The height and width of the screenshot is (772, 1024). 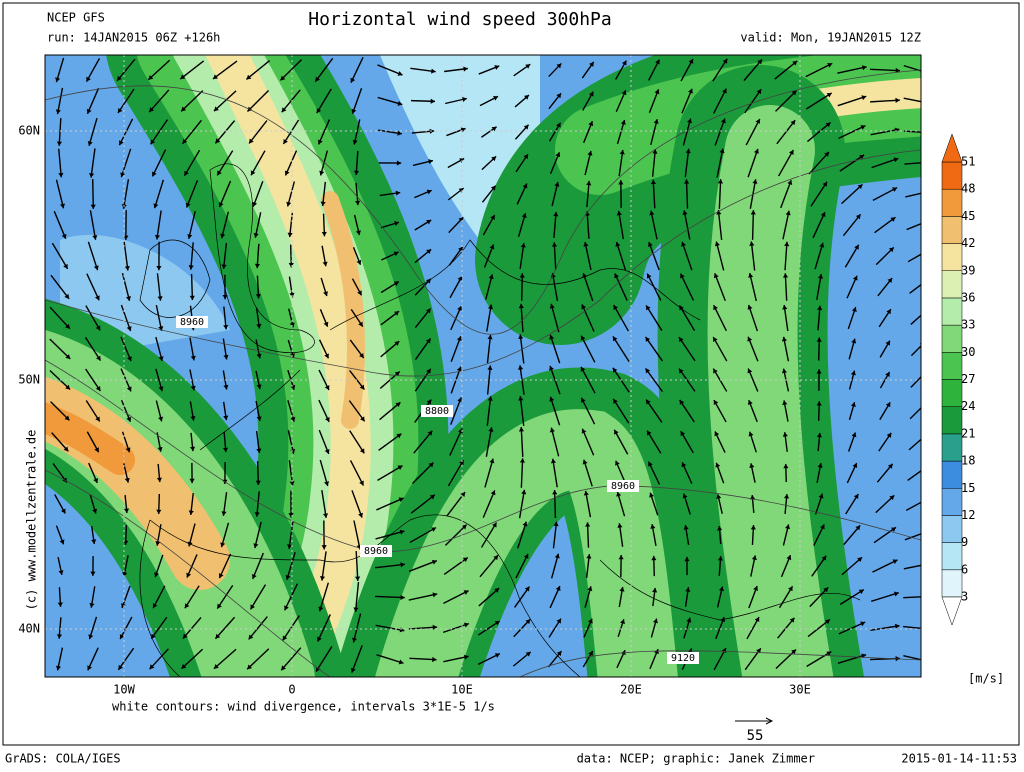 What do you see at coordinates (437, 411) in the screenshot?
I see `contour-label: 8800` at bounding box center [437, 411].